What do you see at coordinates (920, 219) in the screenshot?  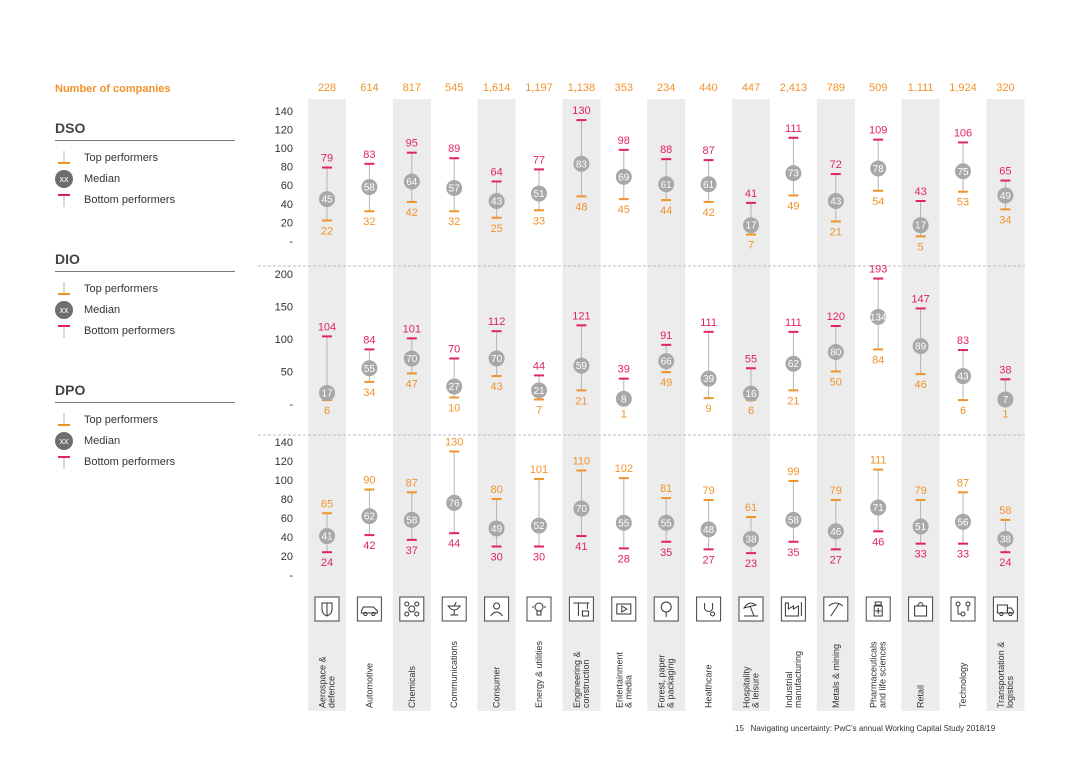 I see `range-marker: 17 43 5` at bounding box center [920, 219].